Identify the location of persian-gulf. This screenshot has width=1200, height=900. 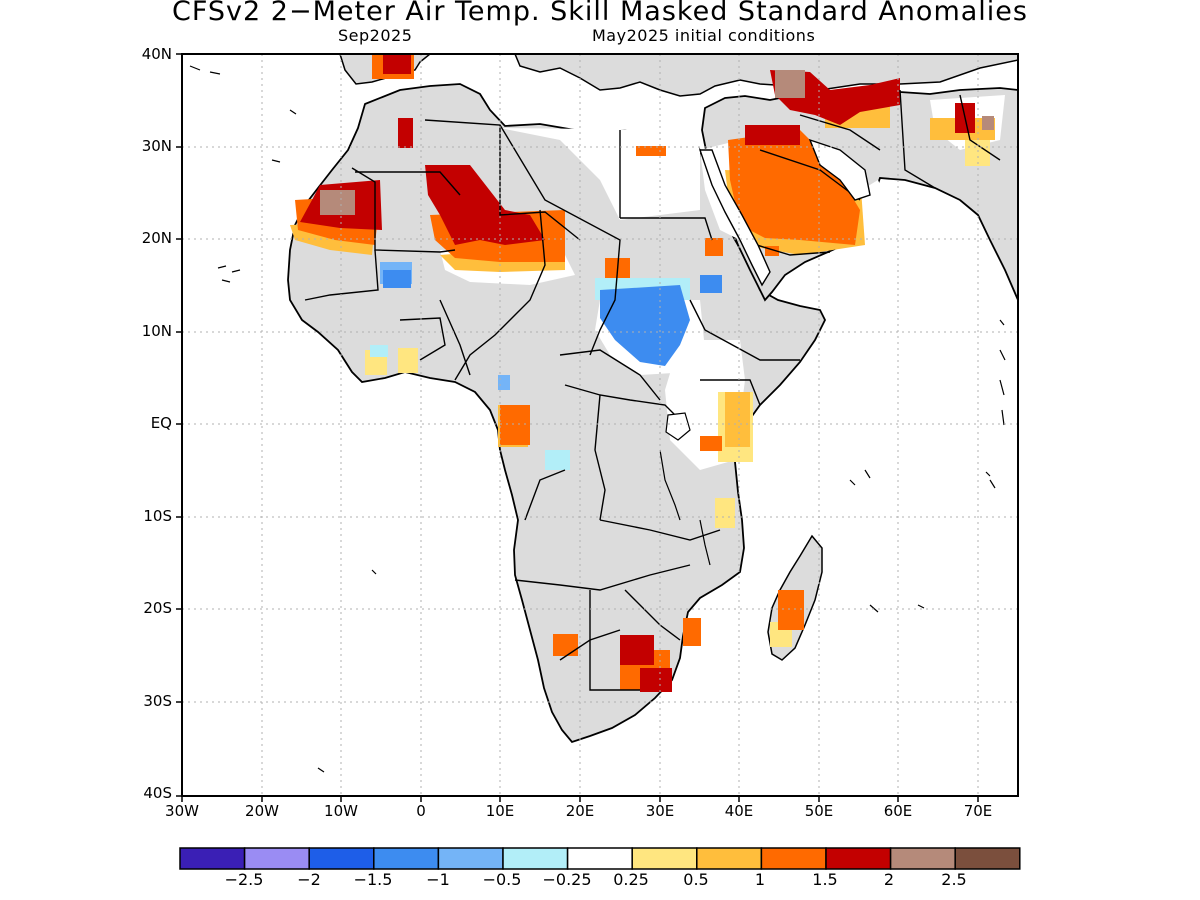
(839, 169).